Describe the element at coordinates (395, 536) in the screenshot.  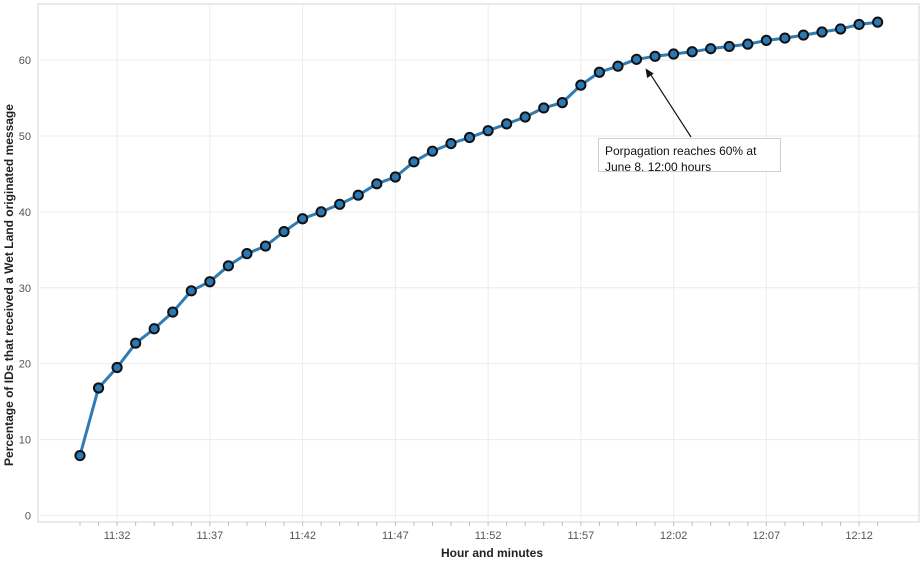
I see `x-tick-label: 11:47` at that location.